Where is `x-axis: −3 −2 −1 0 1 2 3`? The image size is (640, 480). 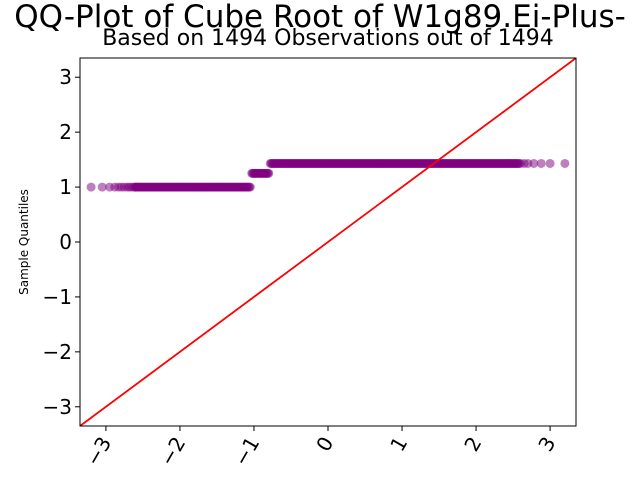
x-axis: −3 −2 −1 0 1 2 3 is located at coordinates (320, 448).